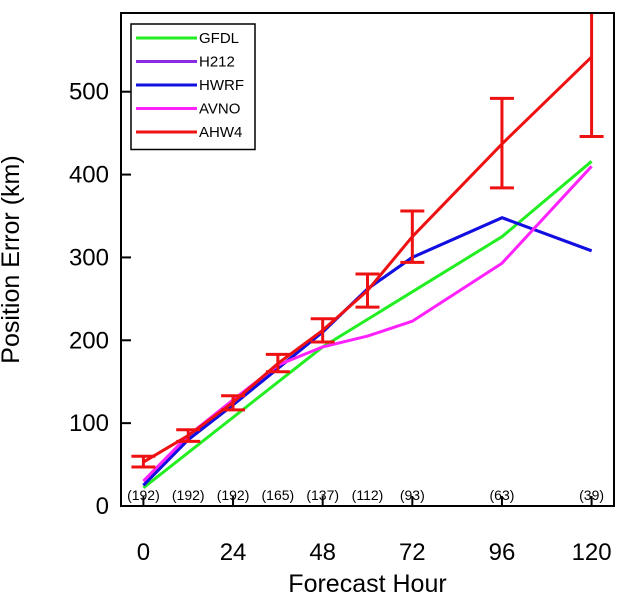 The height and width of the screenshot is (600, 626). I want to click on legend-box, so click(193, 87).